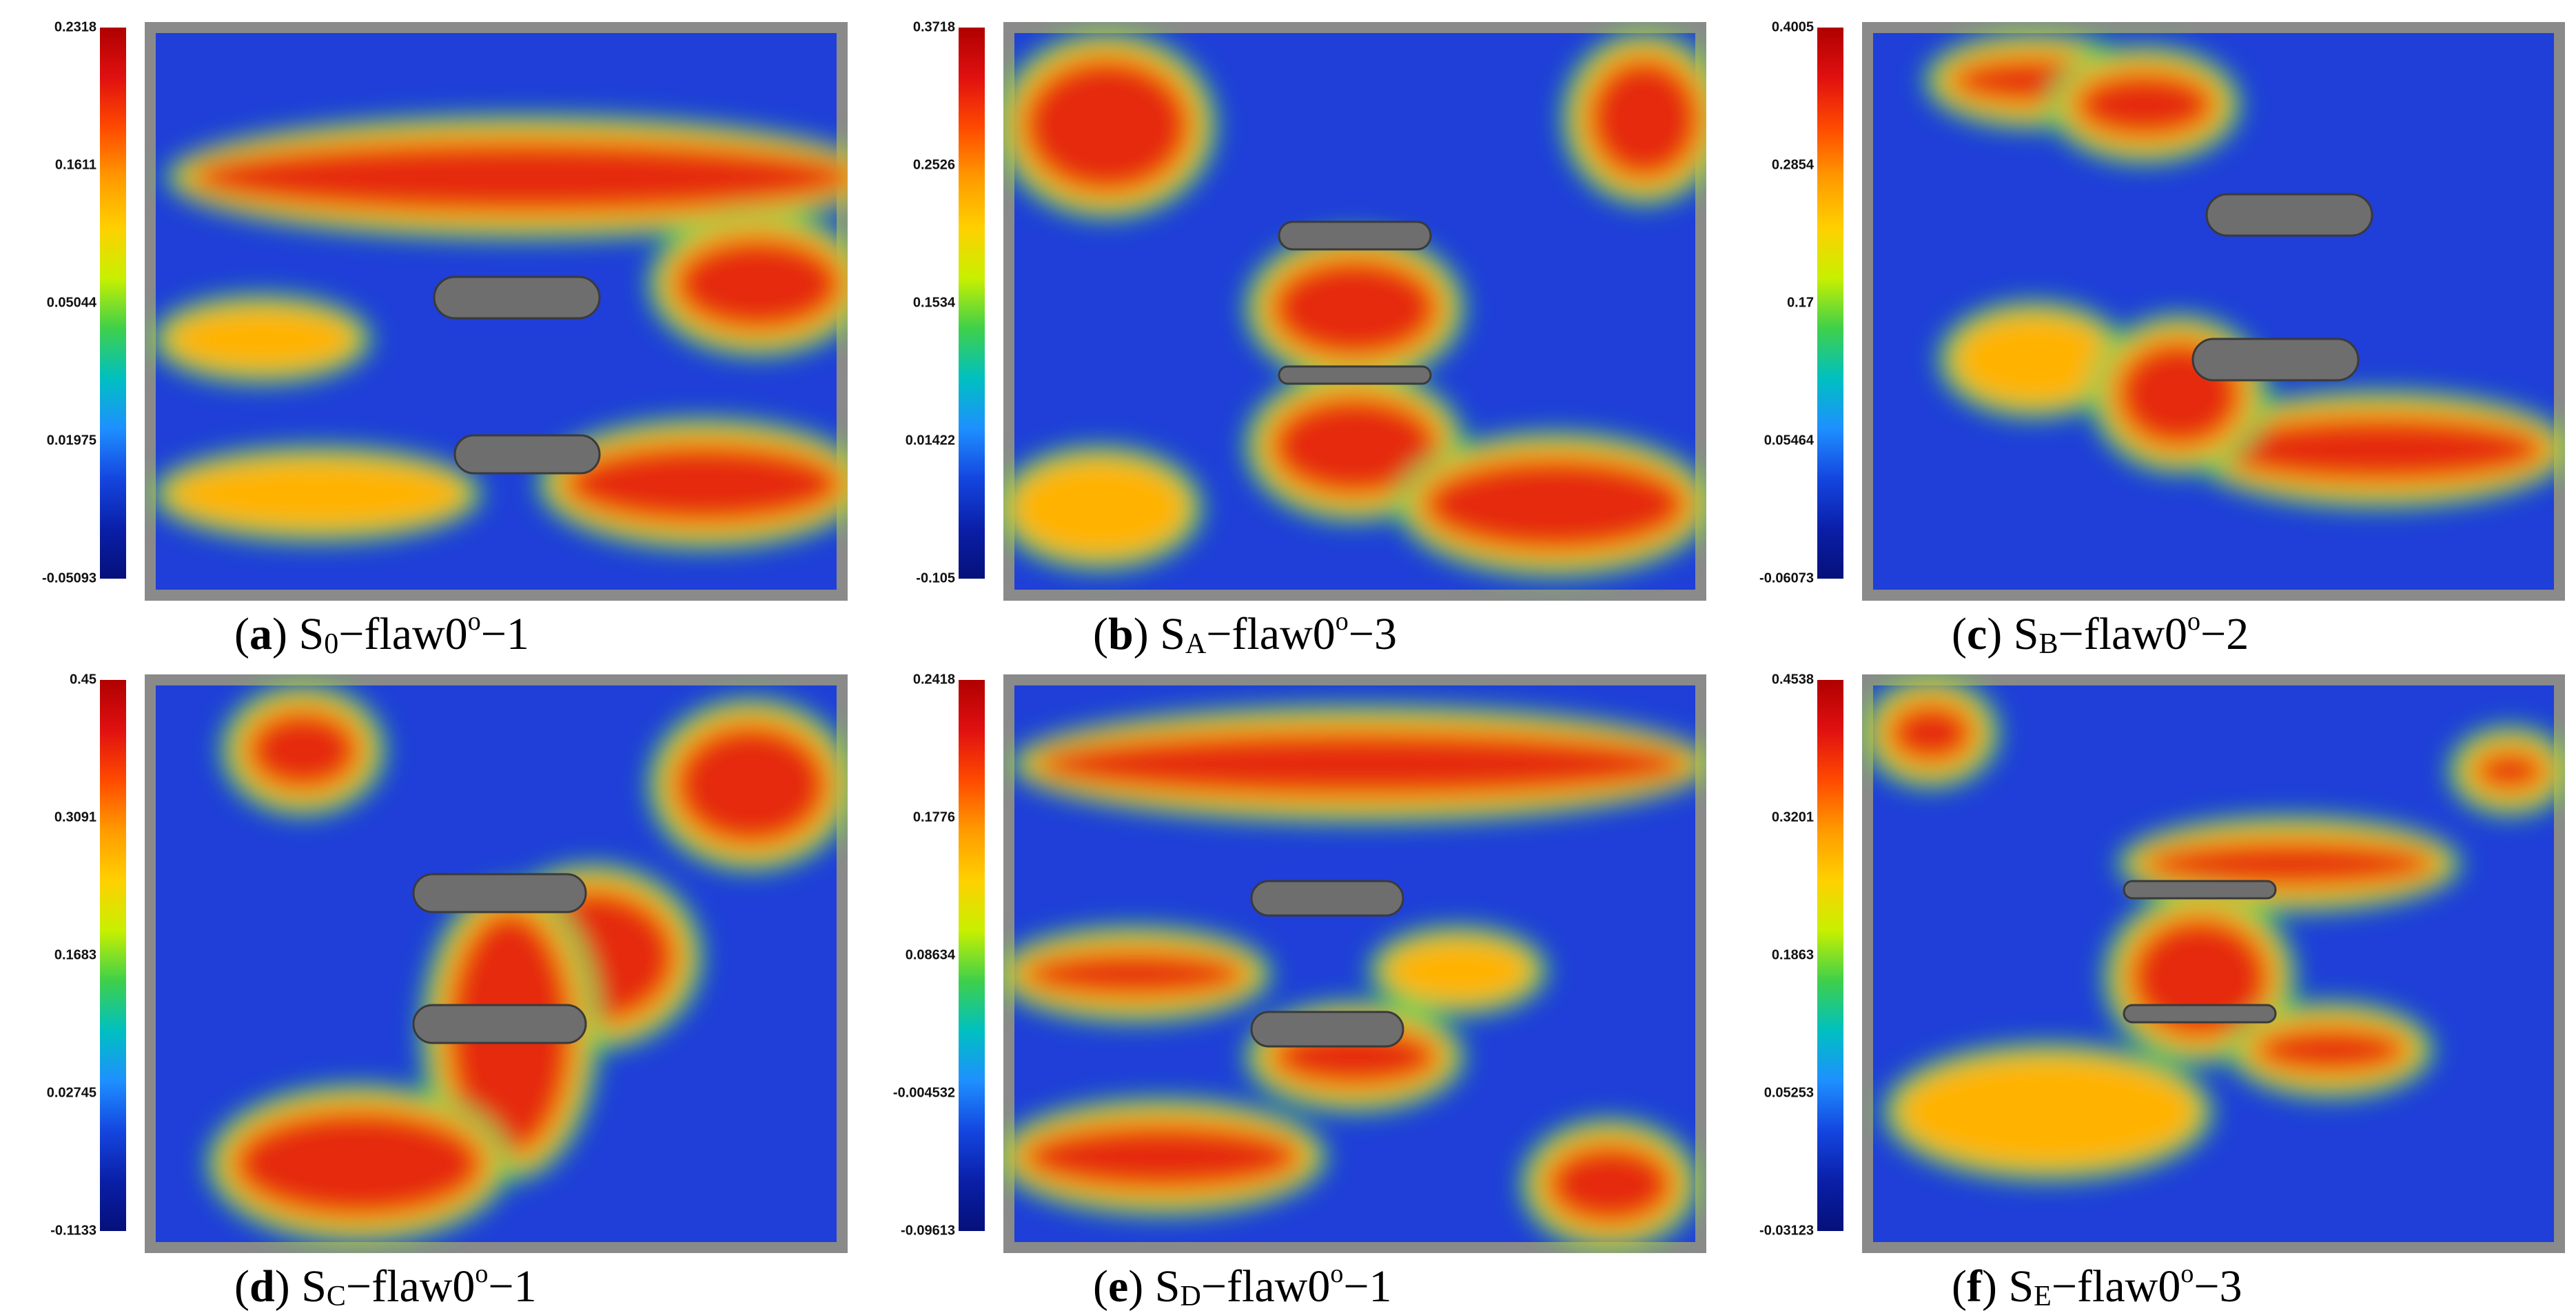 The width and height of the screenshot is (2576, 1313). Describe the element at coordinates (1120, 634) in the screenshot. I see `caption-letter: b` at that location.